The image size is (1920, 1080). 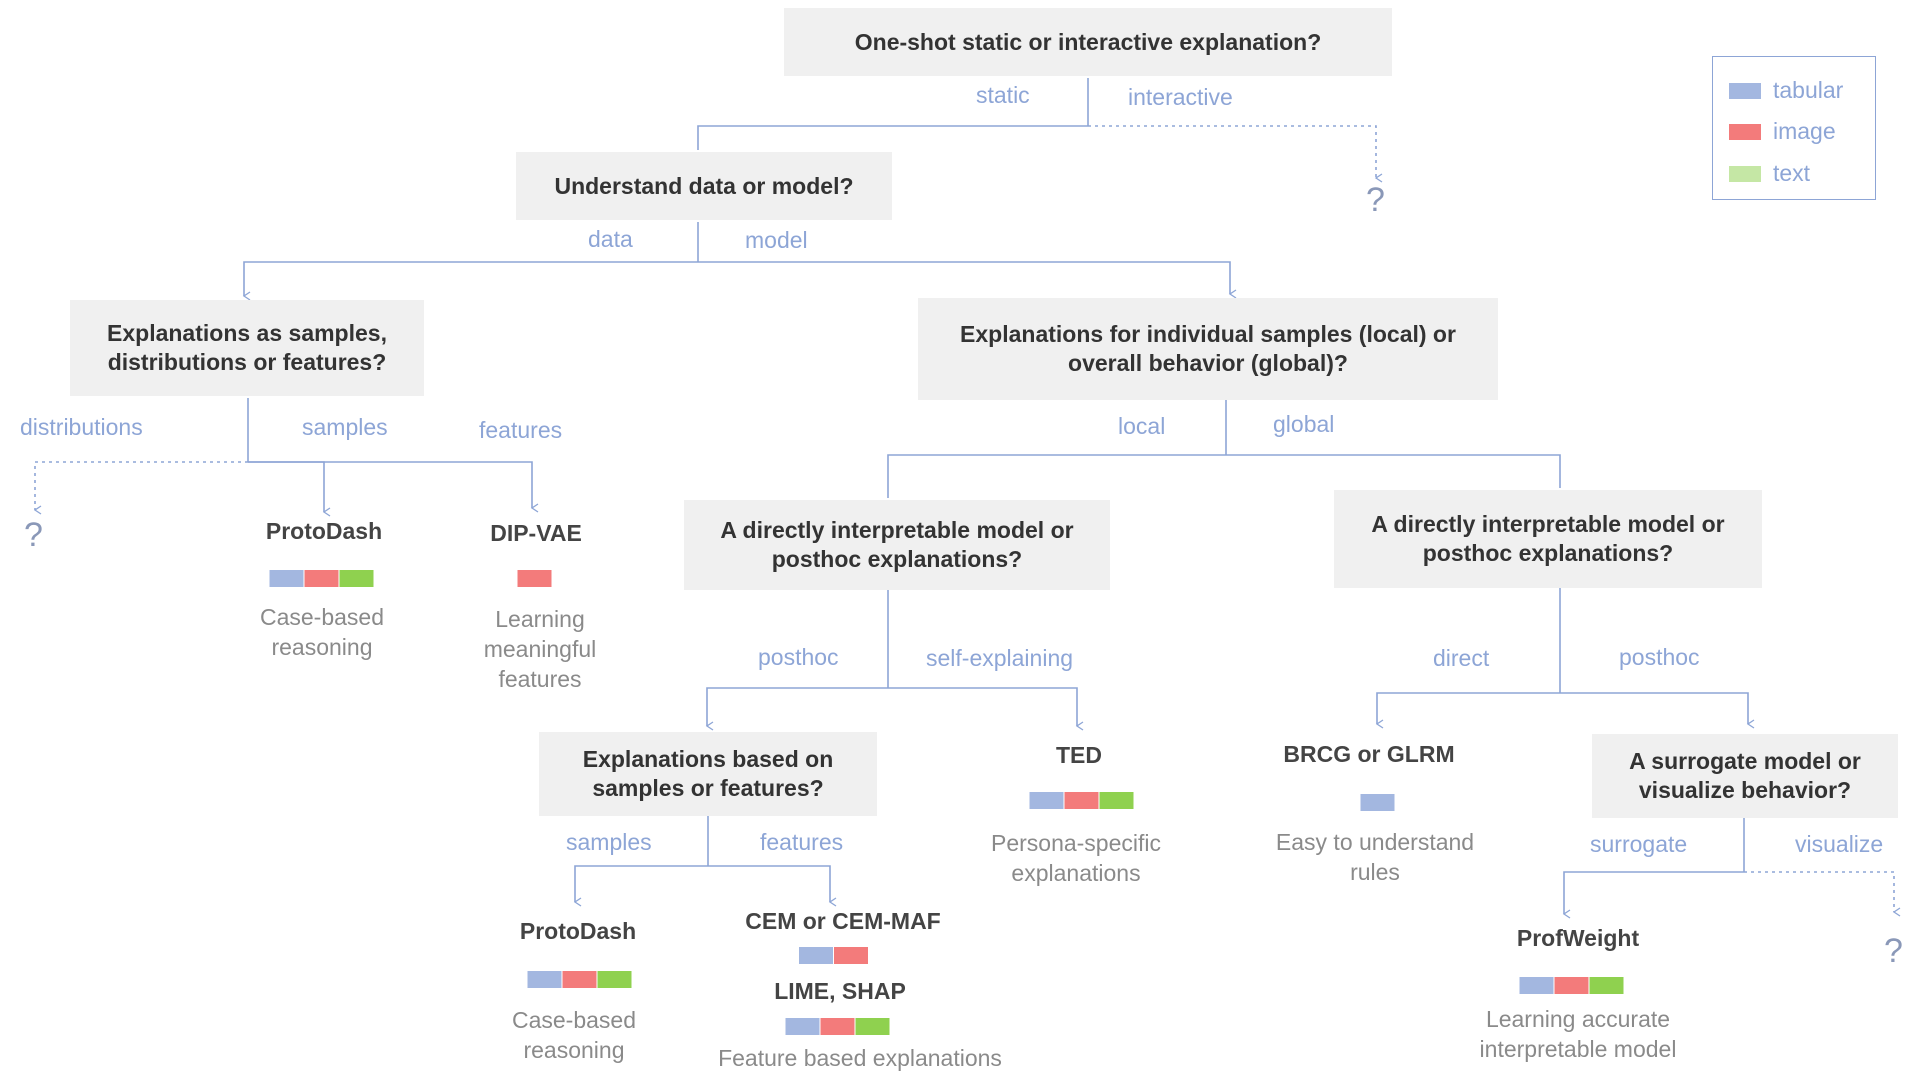 I want to click on legend-swatch-image, so click(x=1745, y=131).